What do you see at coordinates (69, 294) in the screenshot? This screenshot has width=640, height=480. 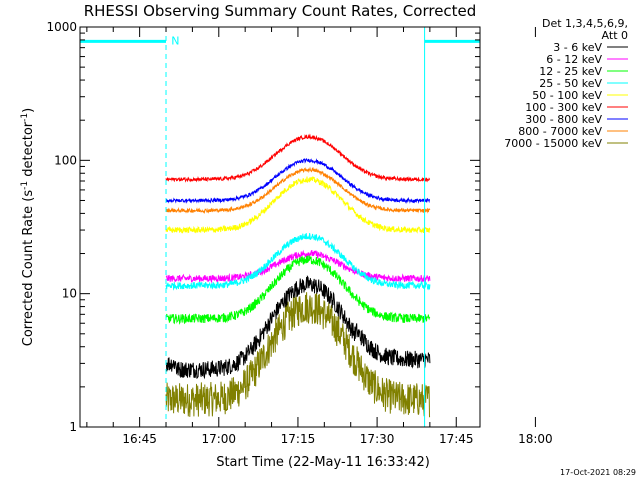 I see `y-tick-label: 10` at bounding box center [69, 294].